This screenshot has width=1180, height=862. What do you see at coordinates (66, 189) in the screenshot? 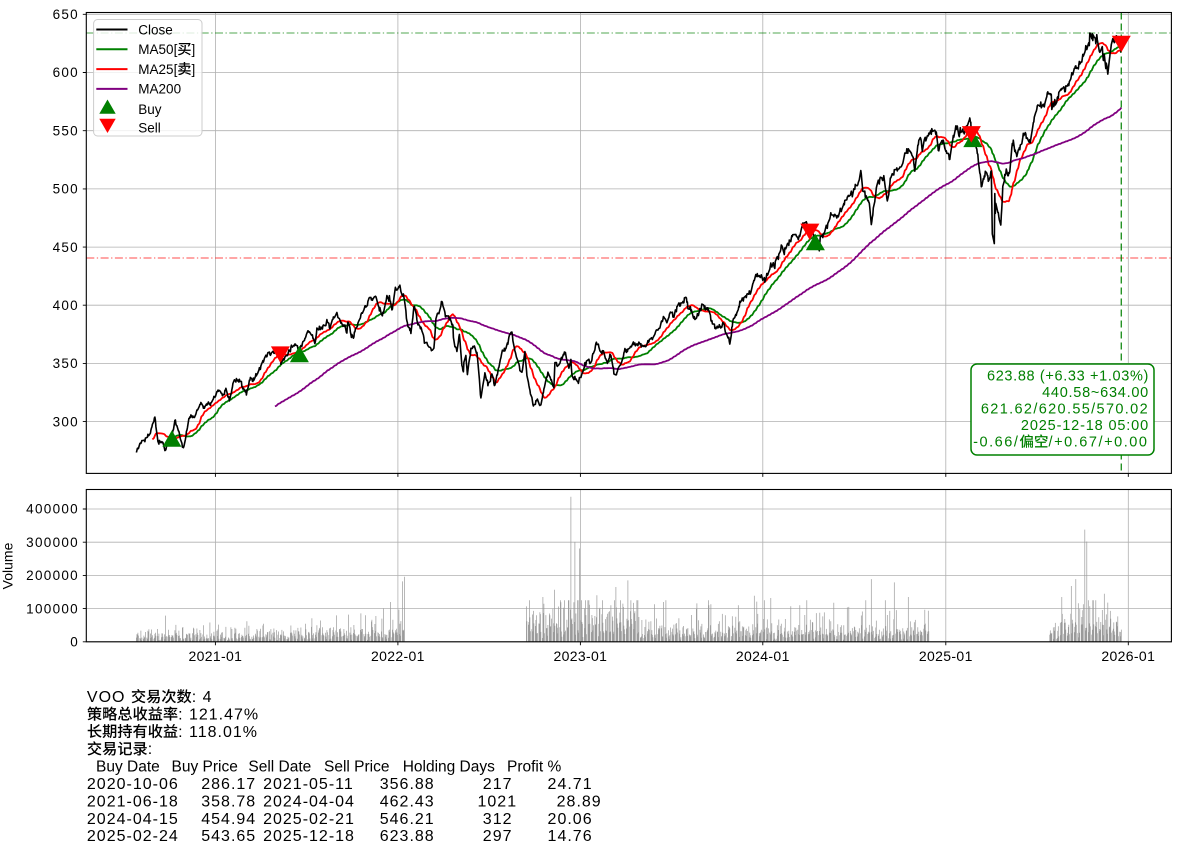
I see `svg-text: 500` at bounding box center [66, 189].